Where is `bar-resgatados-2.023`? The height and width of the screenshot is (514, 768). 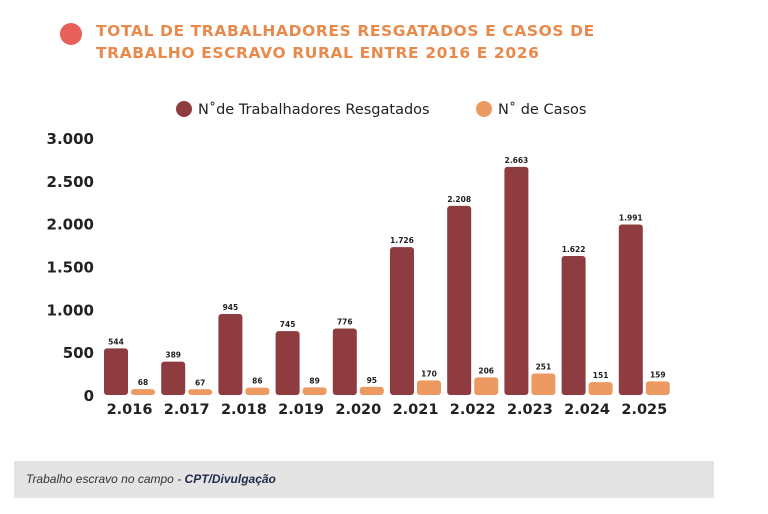
bar-resgatados-2.023 is located at coordinates (516, 280).